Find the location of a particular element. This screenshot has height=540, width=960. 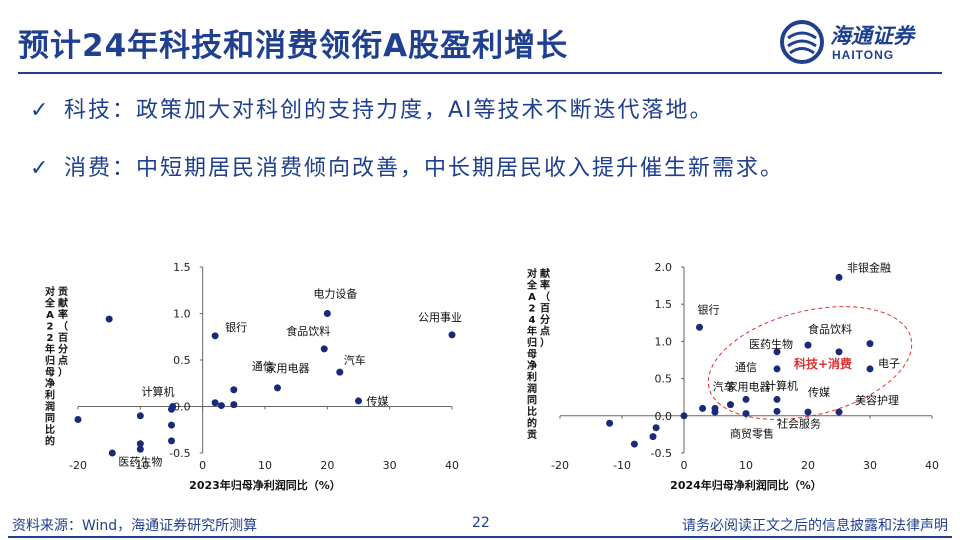

y-axis-title-char: 比 is located at coordinates (50, 429).